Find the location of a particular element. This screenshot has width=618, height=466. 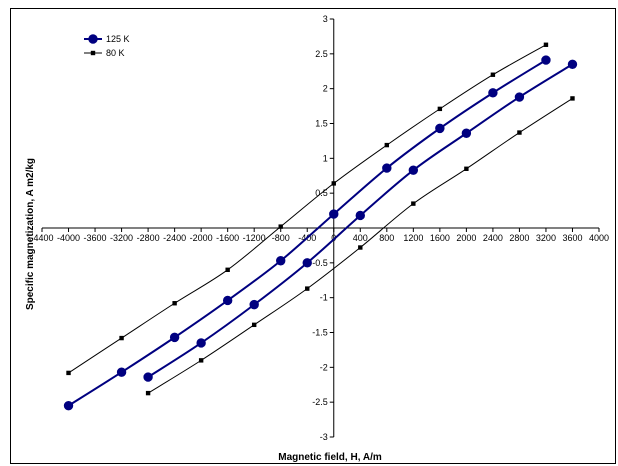

x-tick-label: 3600 is located at coordinates (572, 238).